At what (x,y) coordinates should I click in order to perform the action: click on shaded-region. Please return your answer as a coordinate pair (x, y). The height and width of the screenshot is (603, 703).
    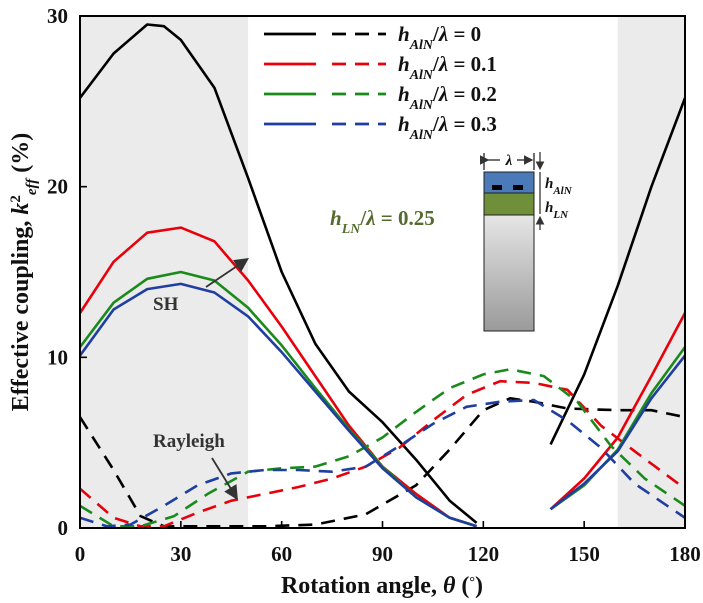
    Looking at the image, I should click on (651, 272).